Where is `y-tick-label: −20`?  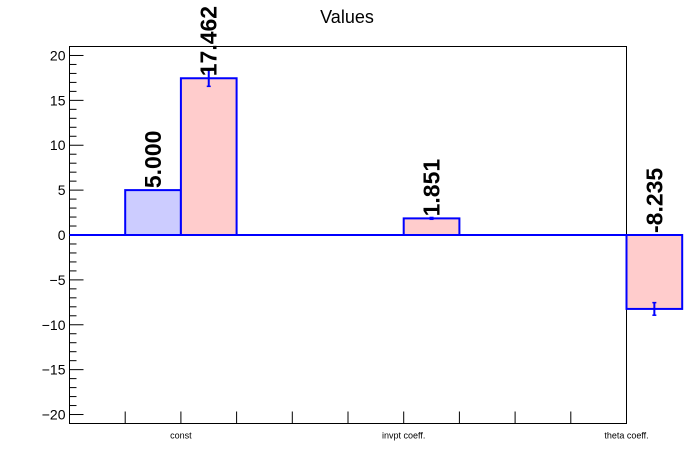
y-tick-label: −20 is located at coordinates (54, 415).